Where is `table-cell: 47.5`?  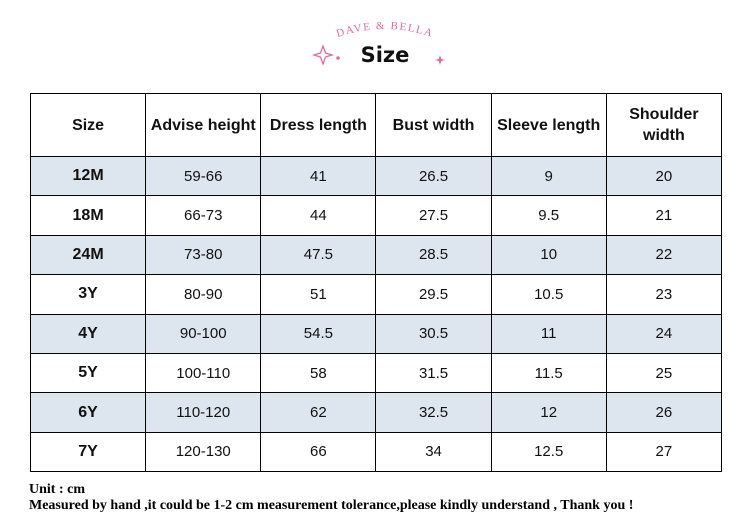
table-cell: 47.5 is located at coordinates (318, 255).